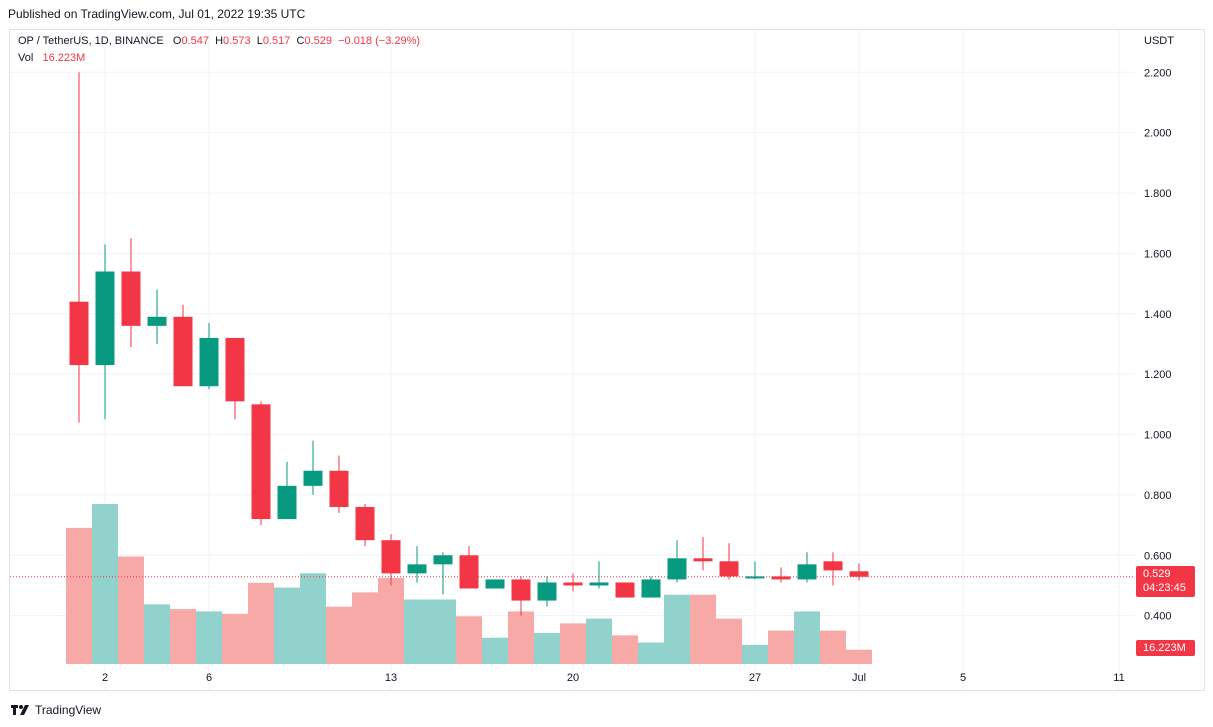 Image resolution: width=1213 pixels, height=727 pixels. I want to click on currency-unit: USDT, so click(1159, 41).